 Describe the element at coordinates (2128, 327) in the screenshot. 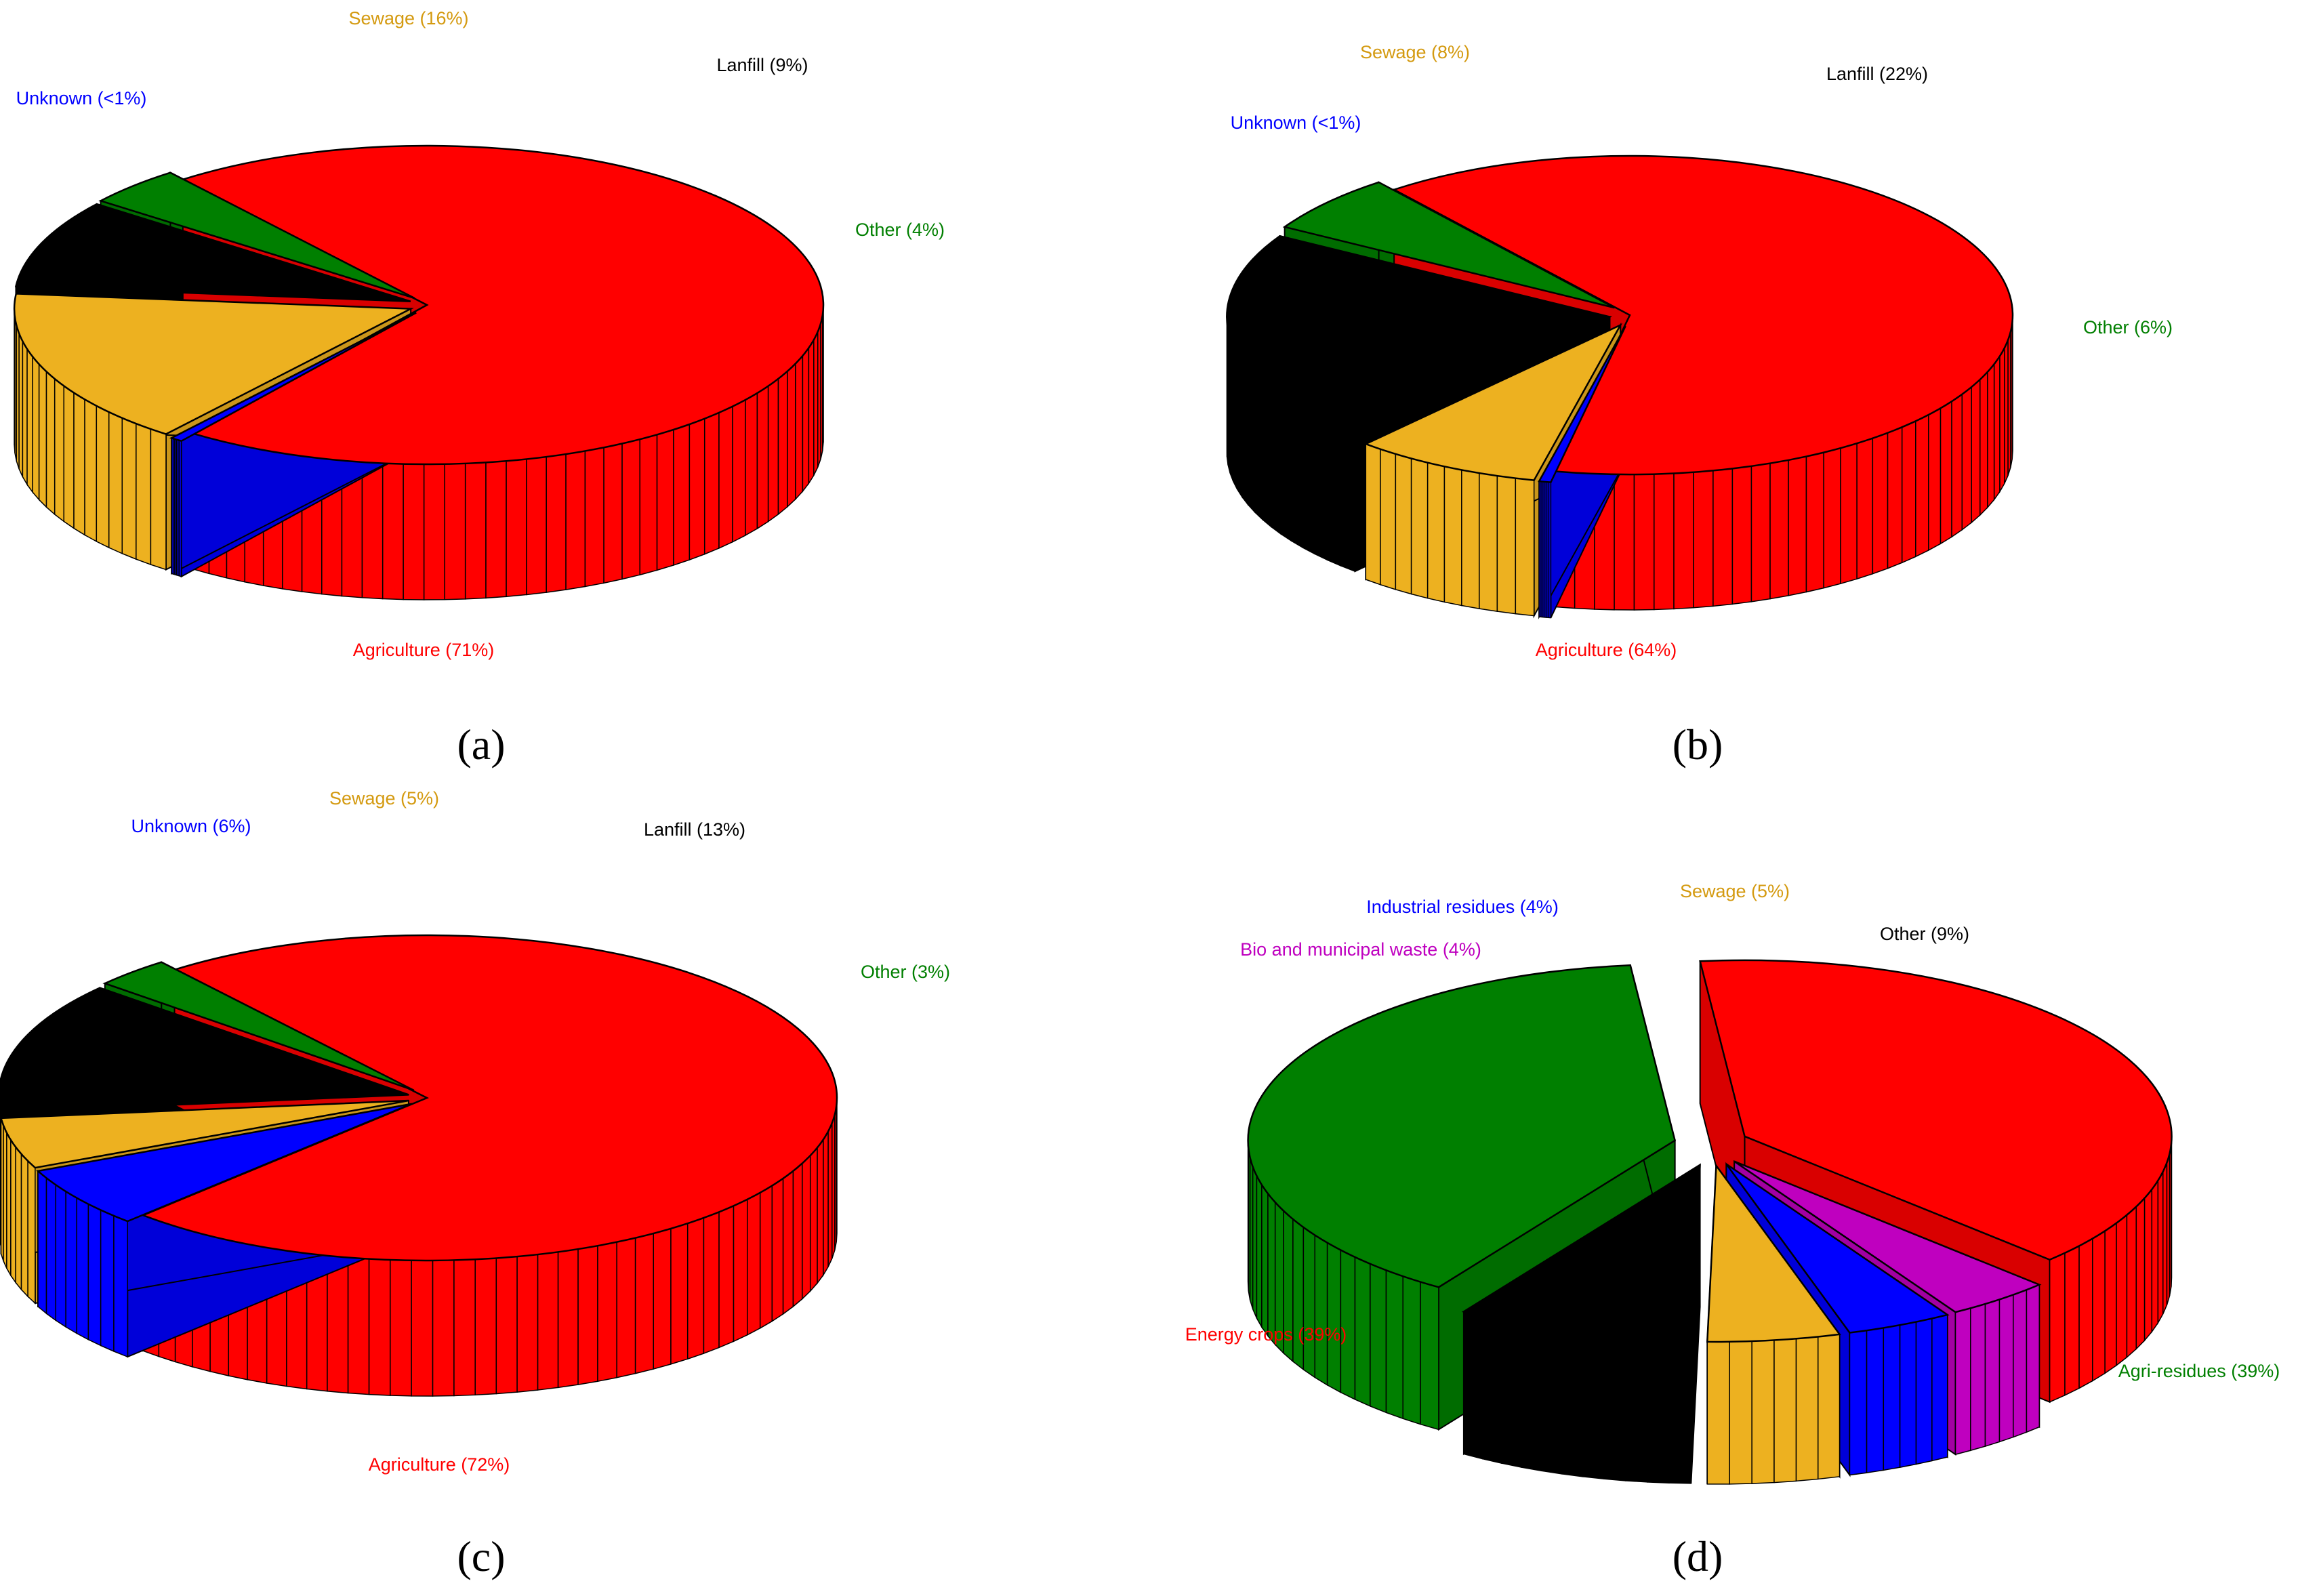

I see `slice-label-other: Other (6%)` at that location.